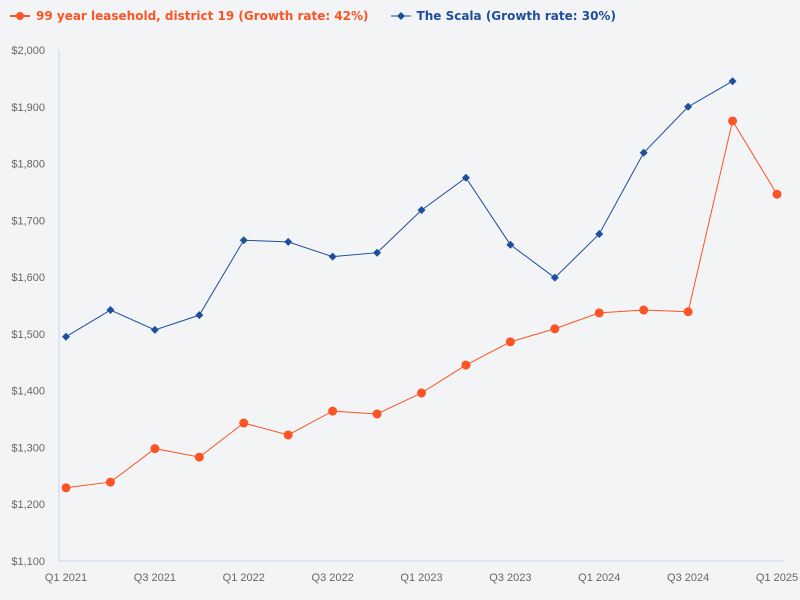 The image size is (800, 600). Describe the element at coordinates (66, 578) in the screenshot. I see `x-tick-label: Q1 2021` at that location.